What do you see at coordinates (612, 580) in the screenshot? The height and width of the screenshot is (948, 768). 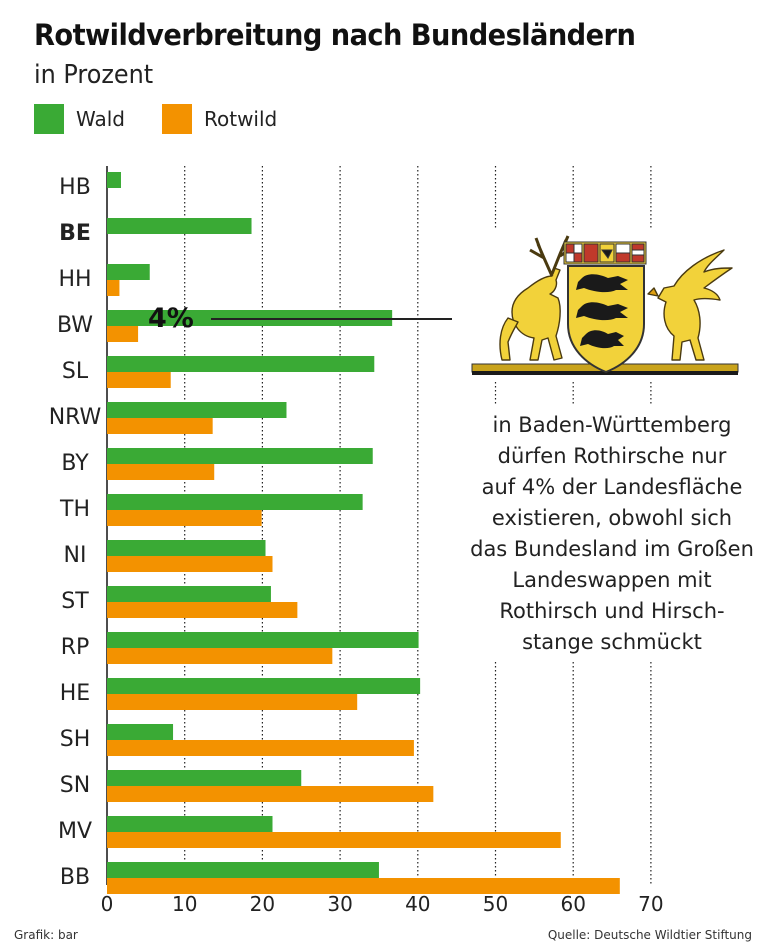 I see `callout-line: Landeswappen mit` at bounding box center [612, 580].